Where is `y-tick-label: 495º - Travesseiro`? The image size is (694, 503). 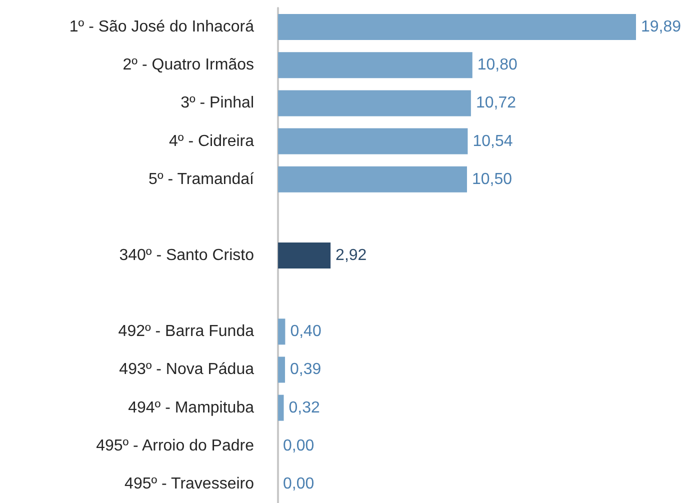
y-tick-label: 495º - Travesseiro is located at coordinates (189, 483).